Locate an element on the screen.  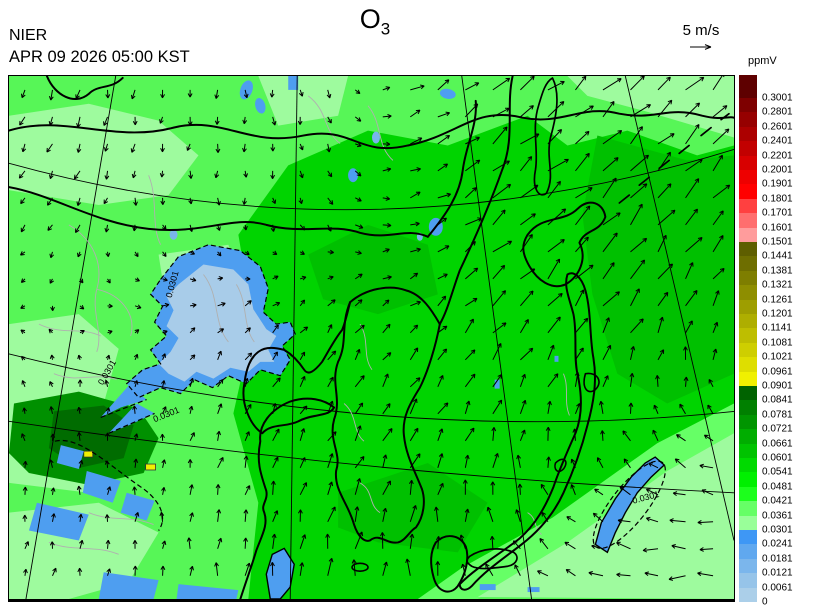
colorbar-tick-label: 0.0901 is located at coordinates (777, 386).